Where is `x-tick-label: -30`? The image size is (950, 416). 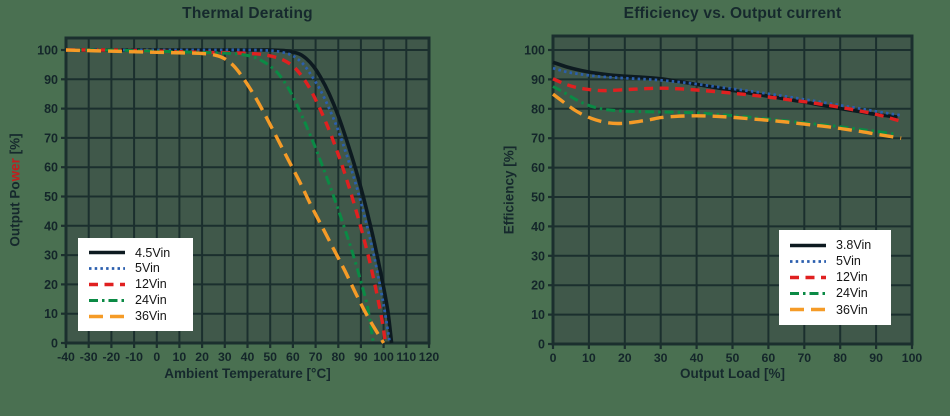 x-tick-label: -30 is located at coordinates (89, 357).